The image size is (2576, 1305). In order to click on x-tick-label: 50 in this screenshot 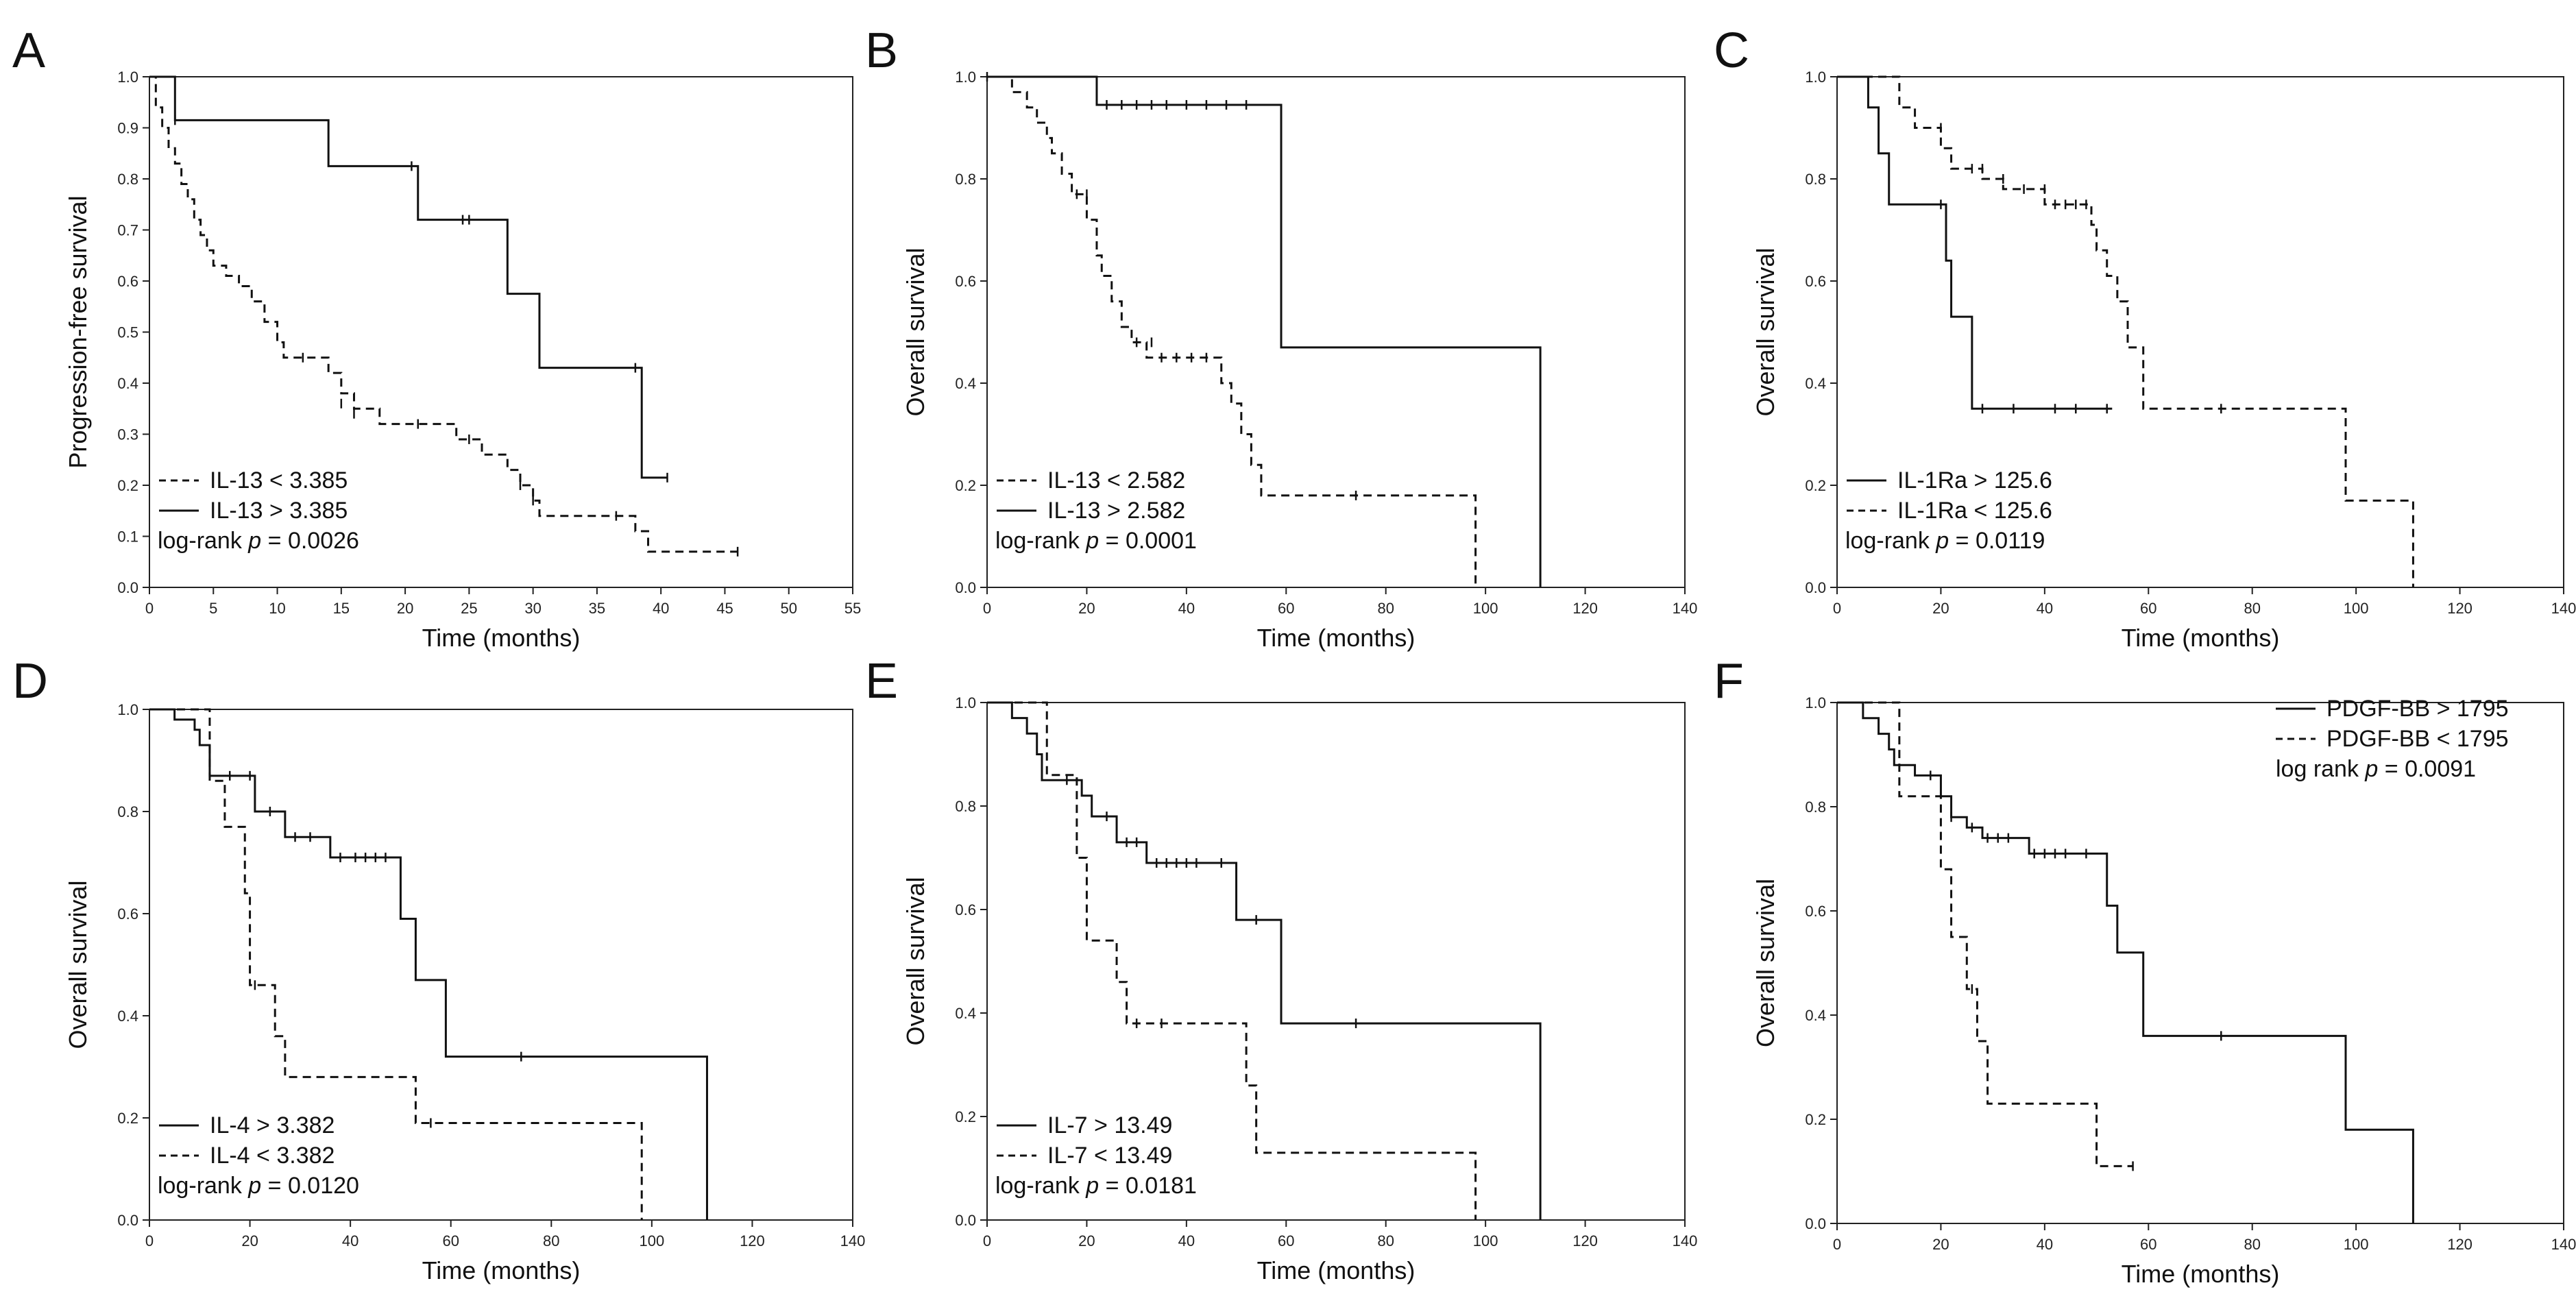, I will do `click(788, 608)`.